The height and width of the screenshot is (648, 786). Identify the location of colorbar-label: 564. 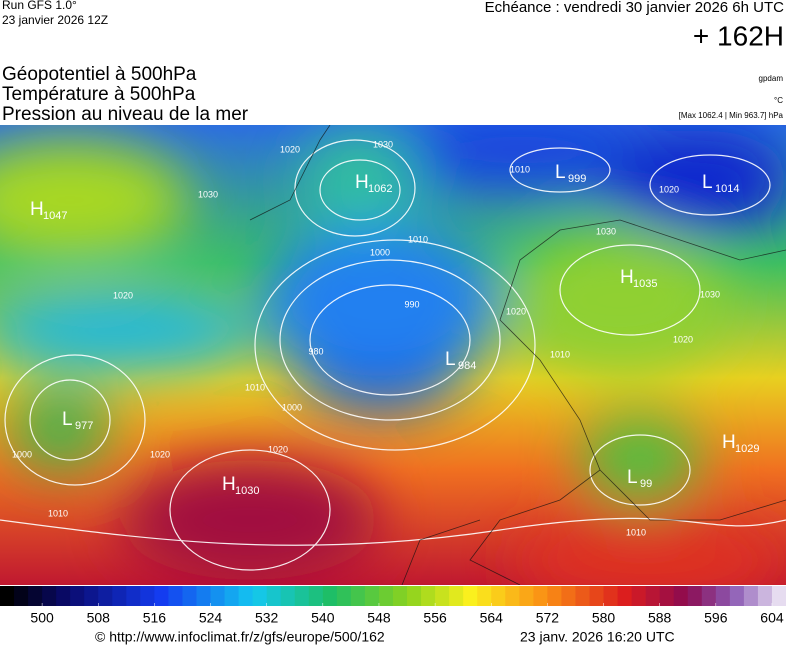
(492, 618).